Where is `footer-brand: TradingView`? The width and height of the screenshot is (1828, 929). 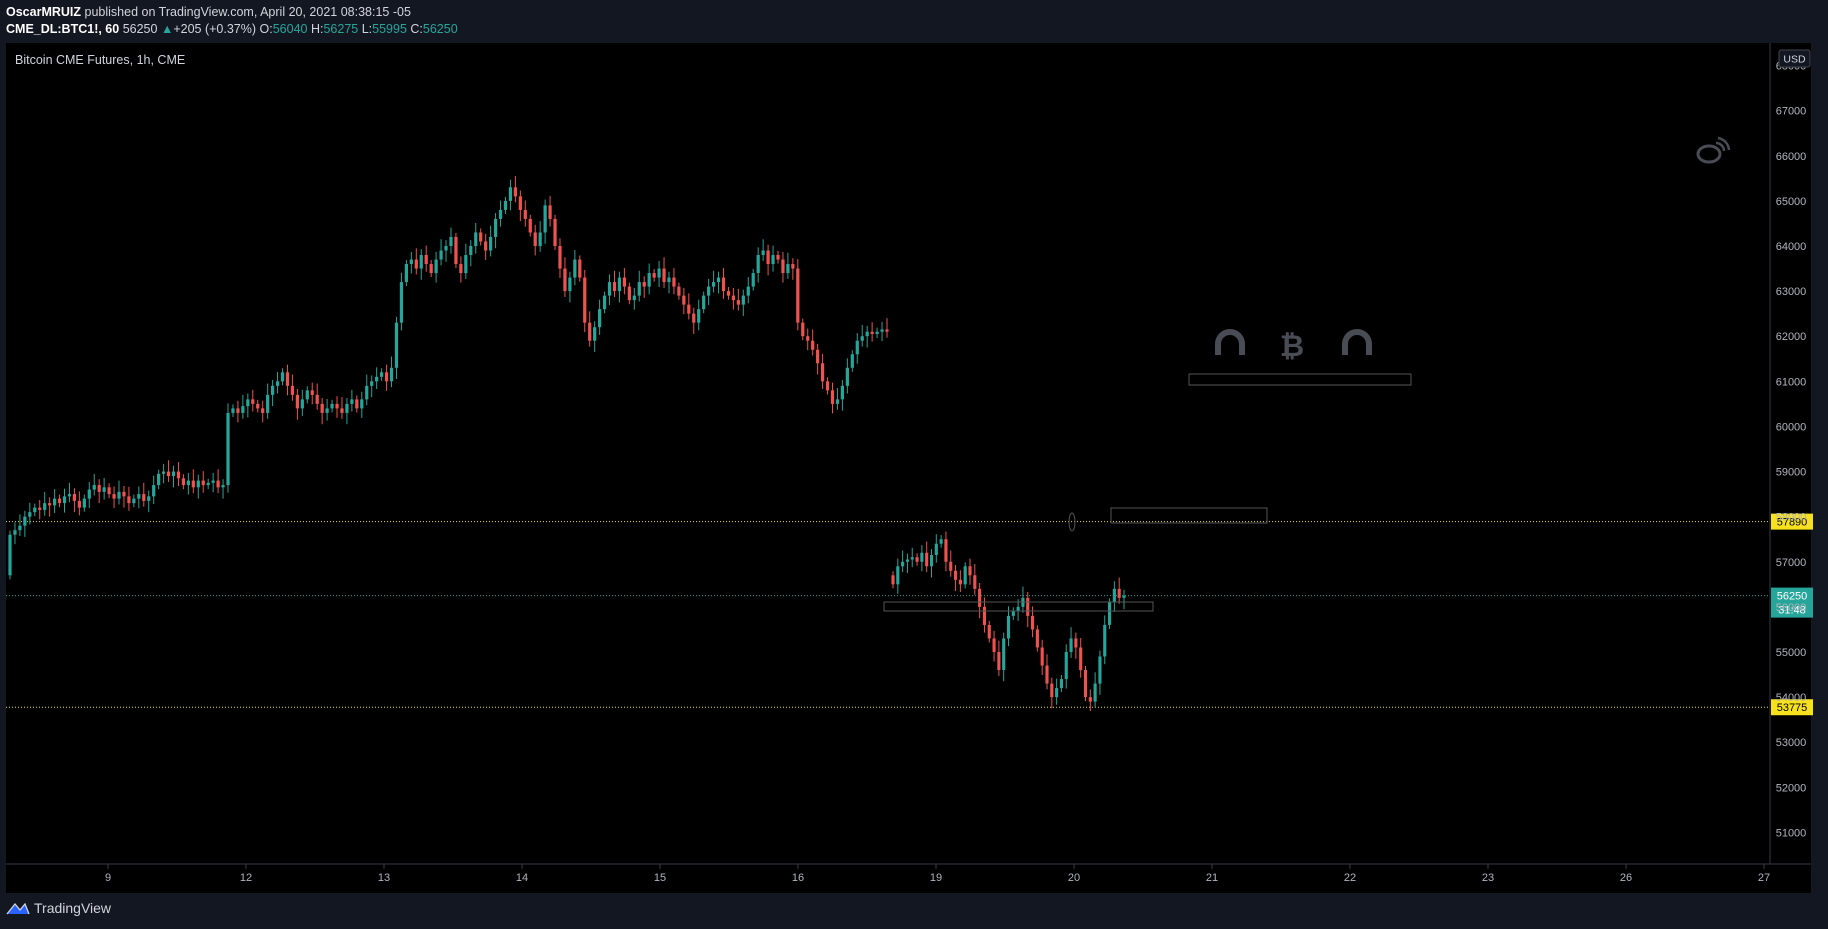 footer-brand: TradingView is located at coordinates (73, 908).